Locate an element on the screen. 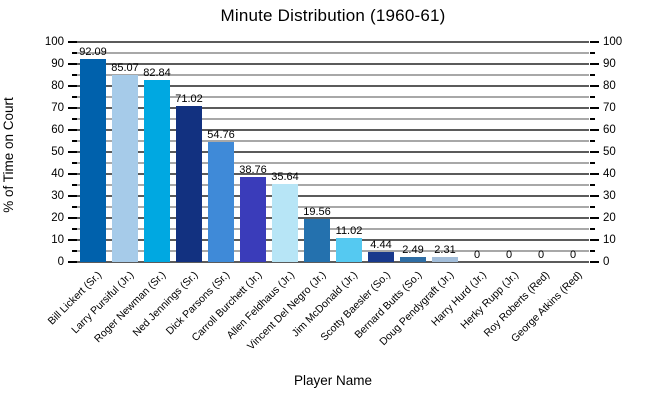 Image resolution: width=658 pixels, height=416 pixels. bar-value-label: 4.44 is located at coordinates (381, 245).